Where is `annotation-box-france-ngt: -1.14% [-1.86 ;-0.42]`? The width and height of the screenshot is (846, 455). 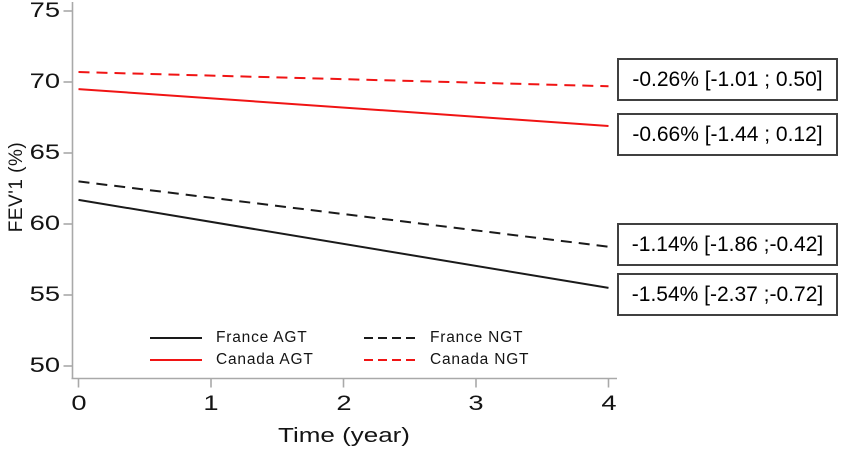 annotation-box-france-ngt: -1.14% [-1.86 ;-0.42] is located at coordinates (727, 244).